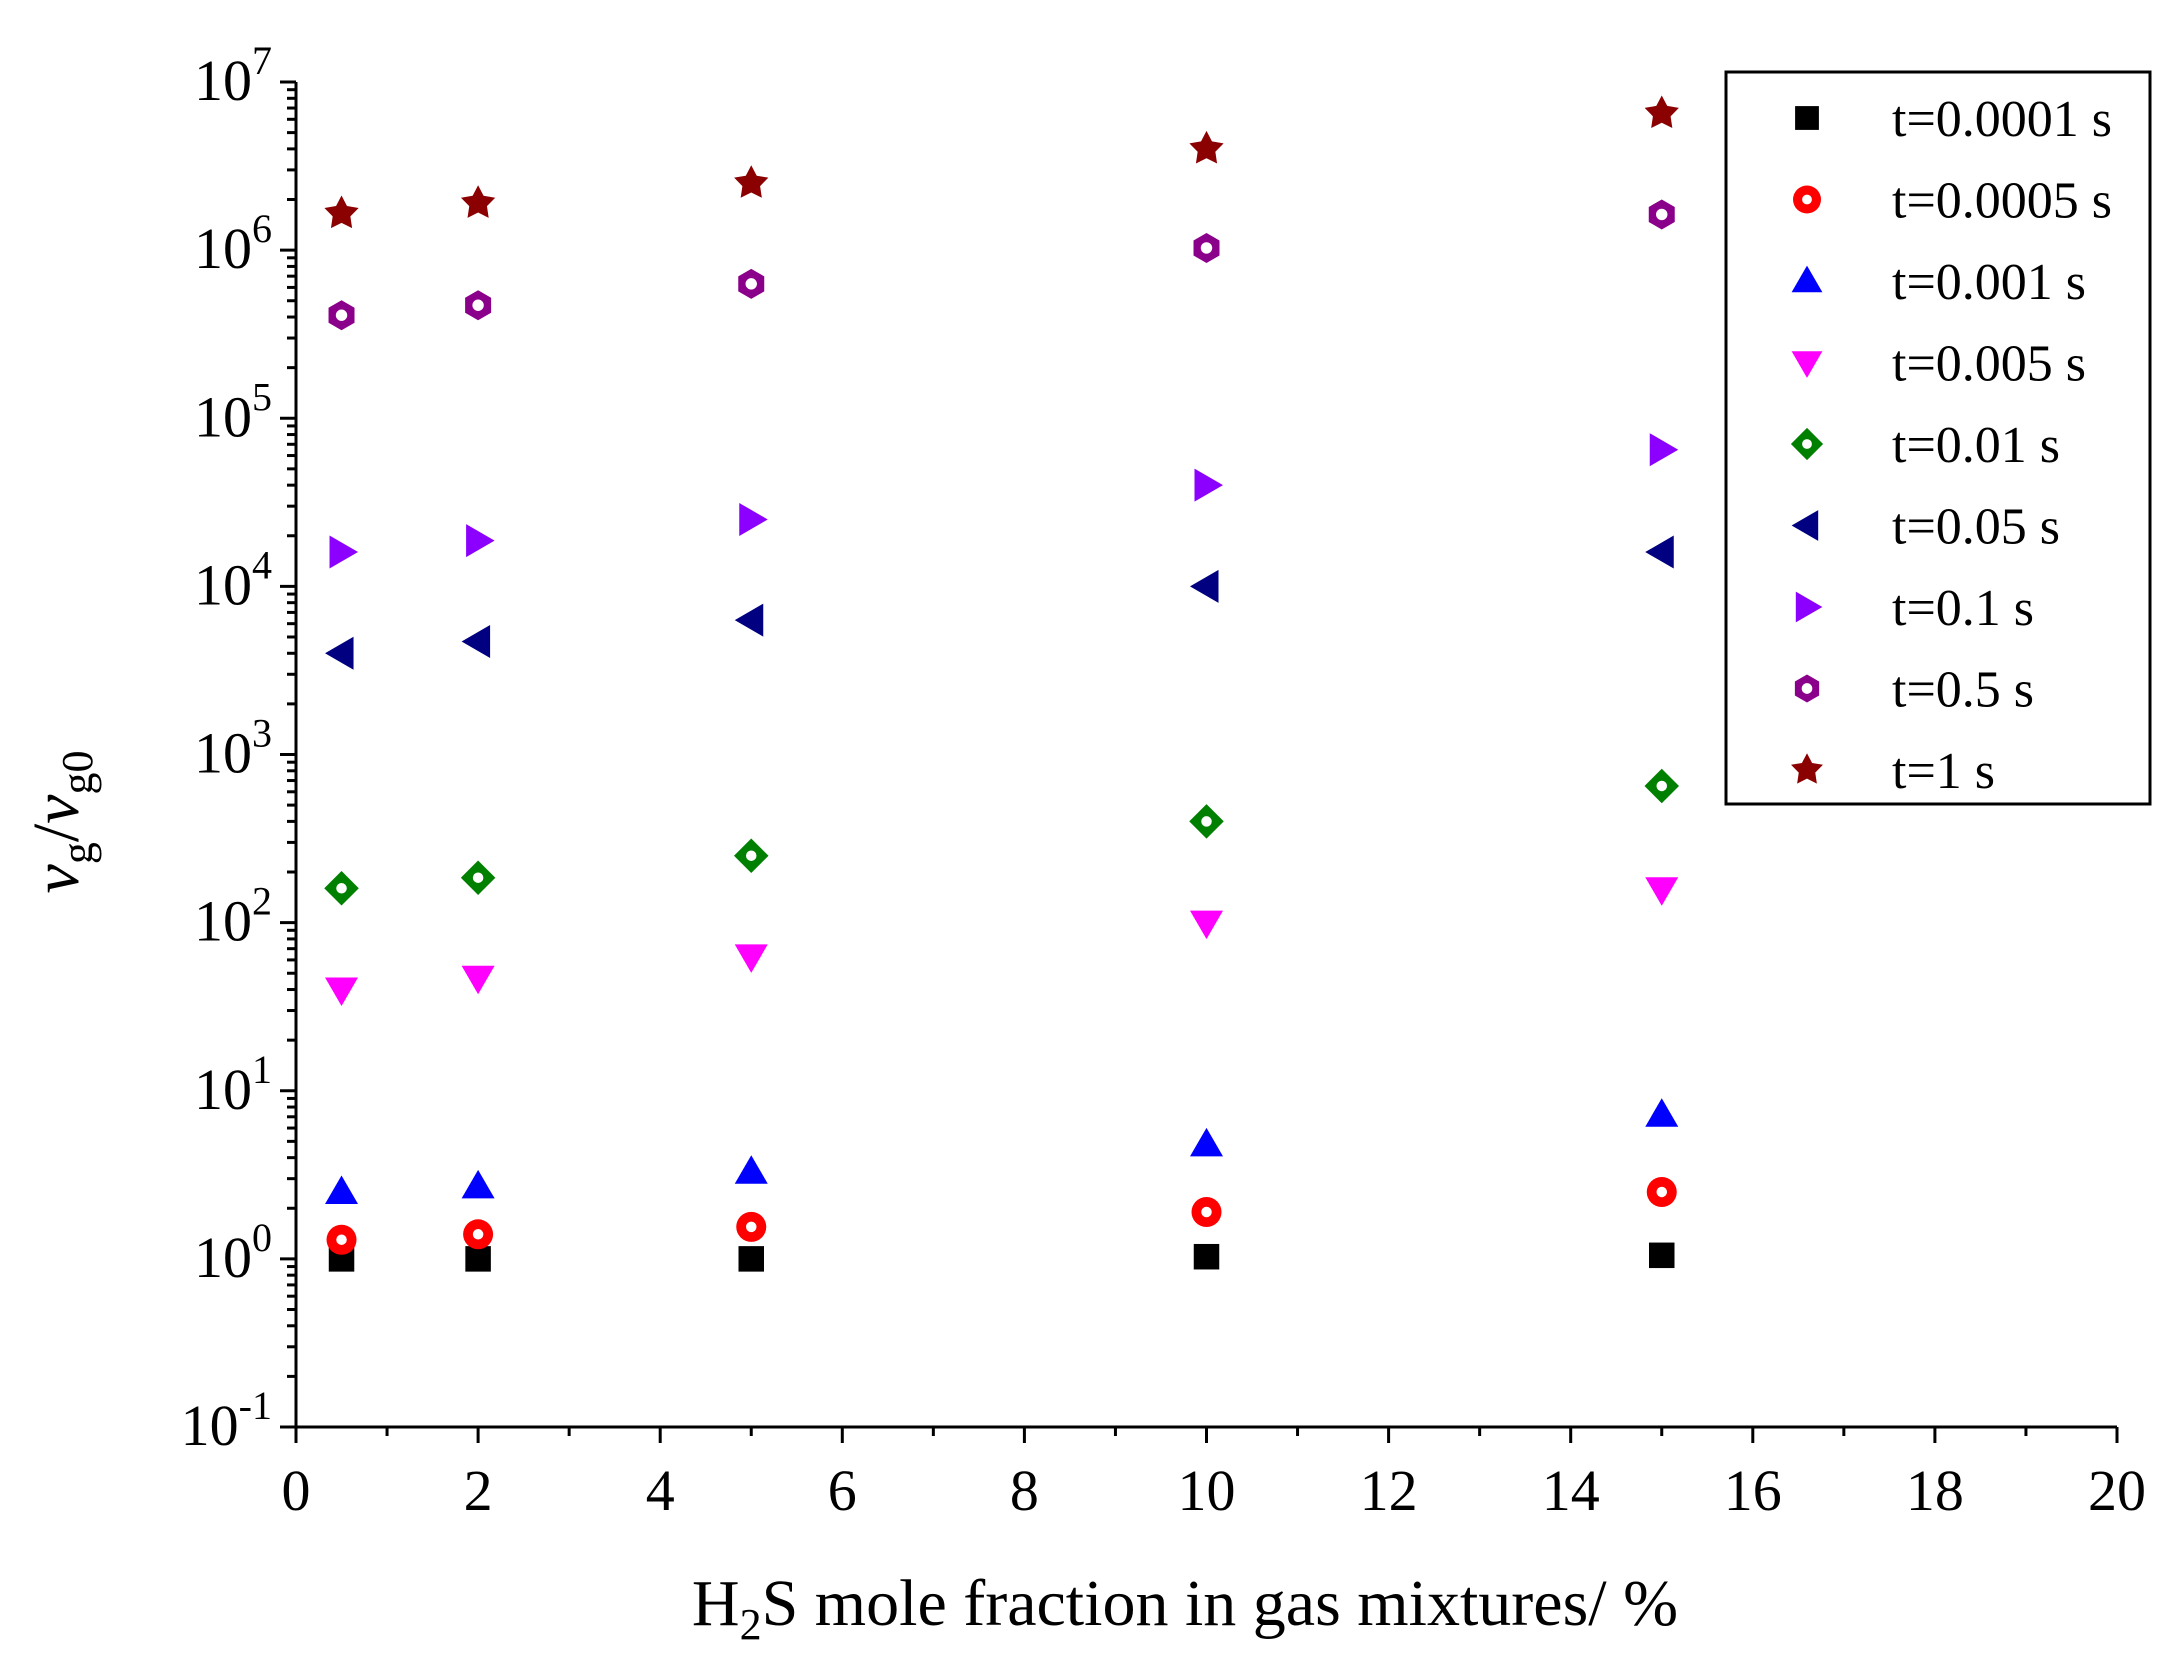 The height and width of the screenshot is (1672, 2182). I want to click on x-axis-ticks: 0 2 4 6 8 10 12 14 16 18 20, so click(1214, 1475).